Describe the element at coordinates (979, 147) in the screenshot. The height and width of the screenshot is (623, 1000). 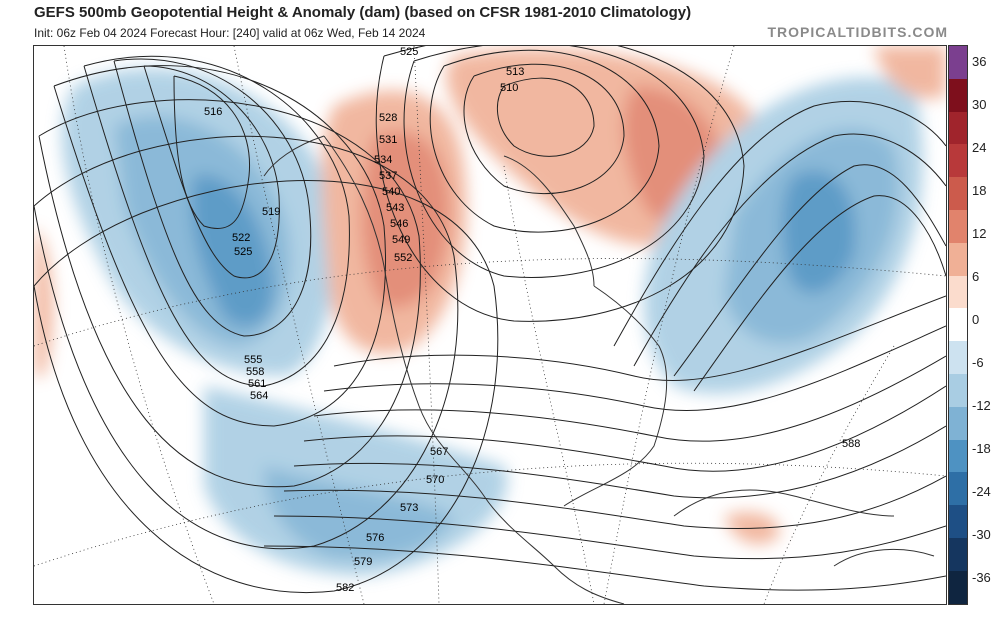
I see `cbar-tick-24: 24` at that location.